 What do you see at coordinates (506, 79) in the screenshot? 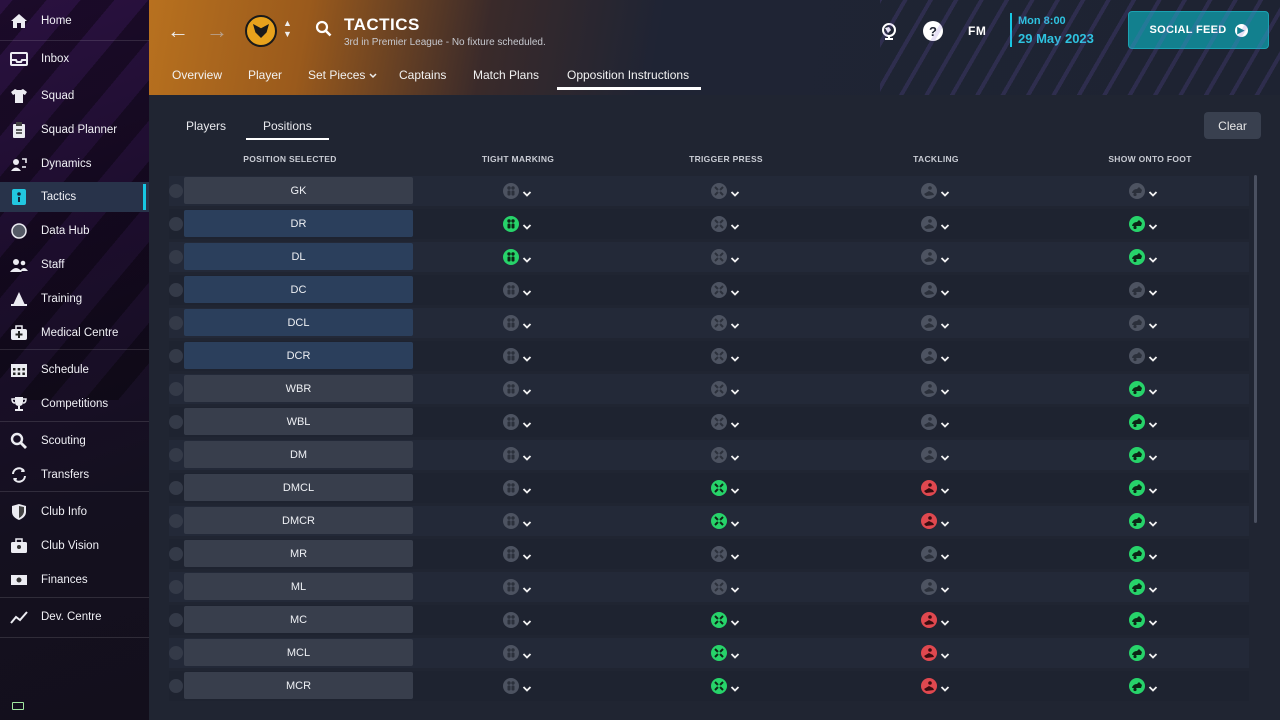
I see `tab-match-plans: Match Plans` at bounding box center [506, 79].